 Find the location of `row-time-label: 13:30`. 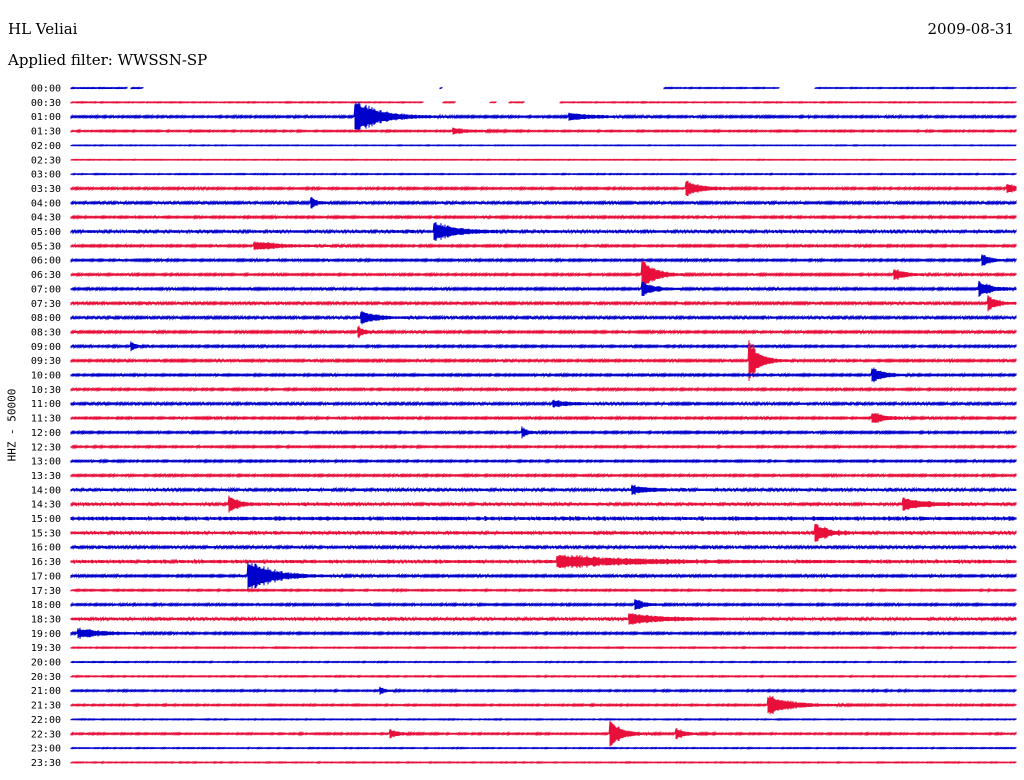

row-time-label: 13:30 is located at coordinates (46, 476).